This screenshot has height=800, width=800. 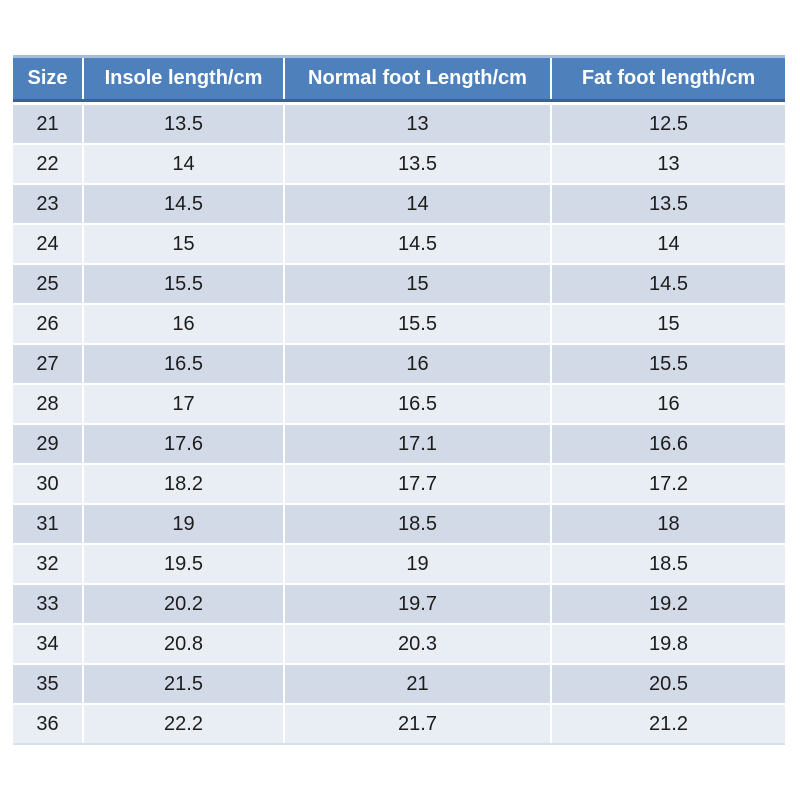 What do you see at coordinates (47, 244) in the screenshot?
I see `size-cell: 24` at bounding box center [47, 244].